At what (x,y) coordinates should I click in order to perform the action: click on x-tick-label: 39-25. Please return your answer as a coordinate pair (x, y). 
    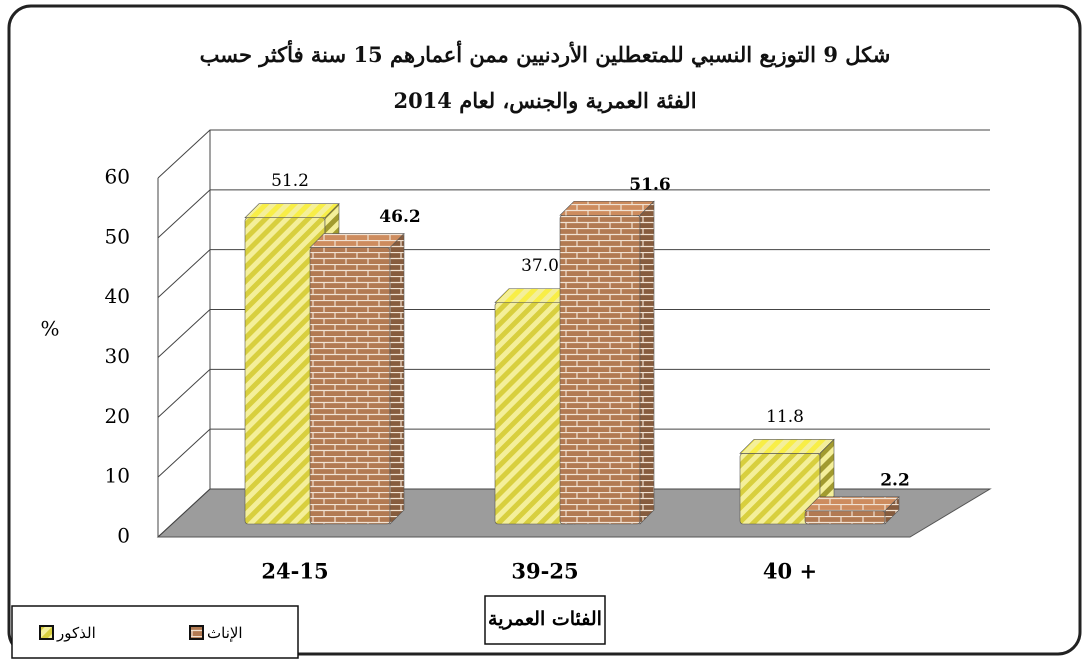
    Looking at the image, I should click on (544, 571).